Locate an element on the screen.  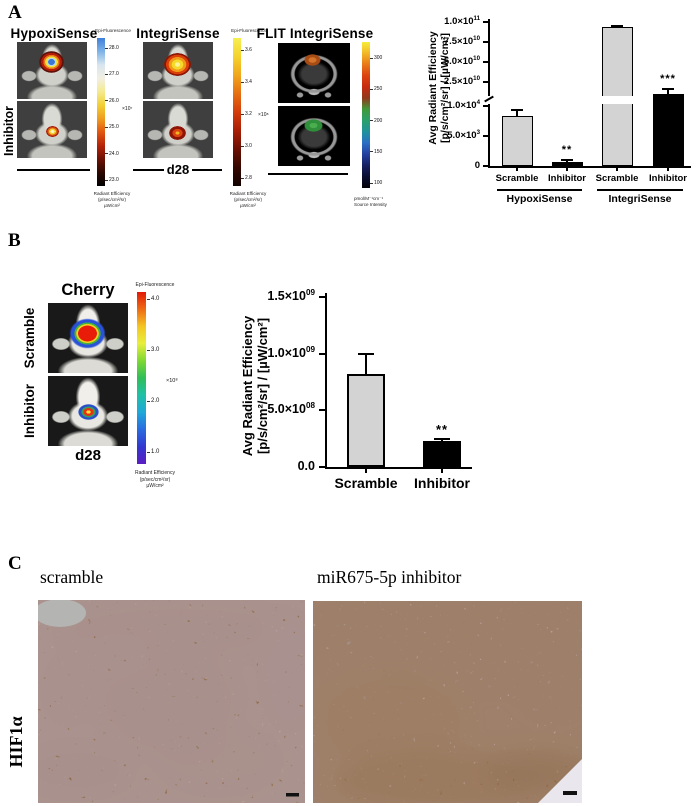
colorbar-multiplier: ×10⁸ is located at coordinates (172, 381).